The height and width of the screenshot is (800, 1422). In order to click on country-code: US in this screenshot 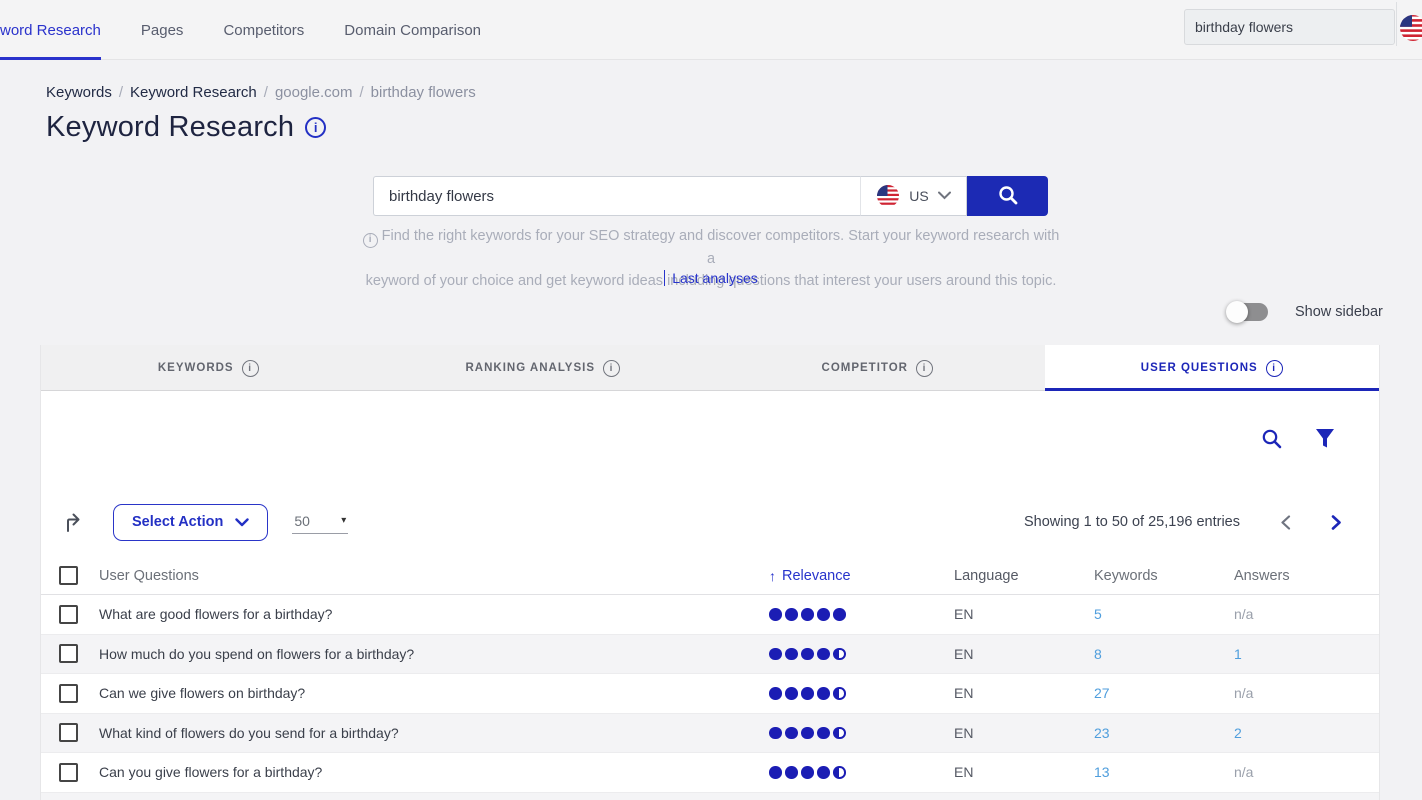, I will do `click(919, 196)`.